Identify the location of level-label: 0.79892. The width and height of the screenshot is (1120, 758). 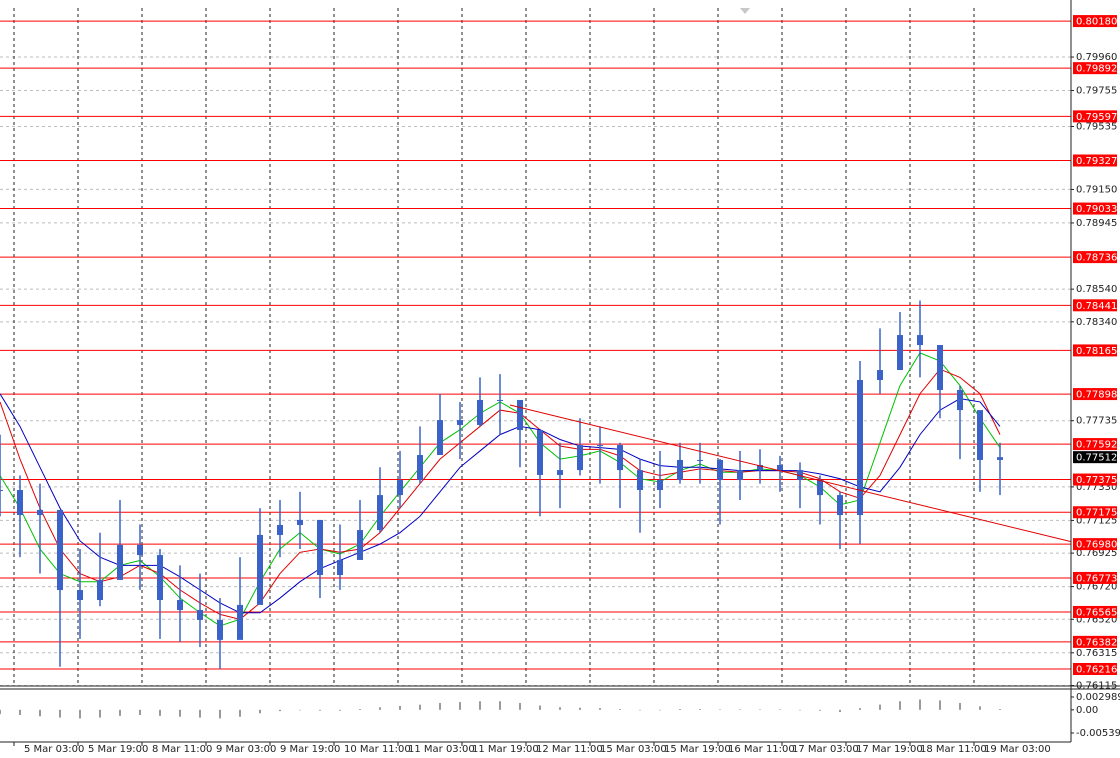
(1096, 69).